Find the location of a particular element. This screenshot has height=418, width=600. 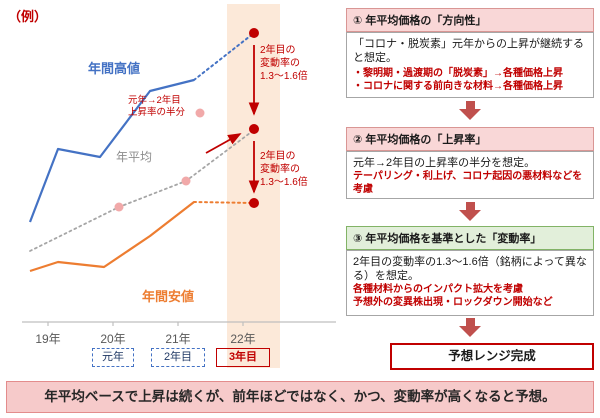

annotation-line: 元年→2年目 is located at coordinates (154, 100).